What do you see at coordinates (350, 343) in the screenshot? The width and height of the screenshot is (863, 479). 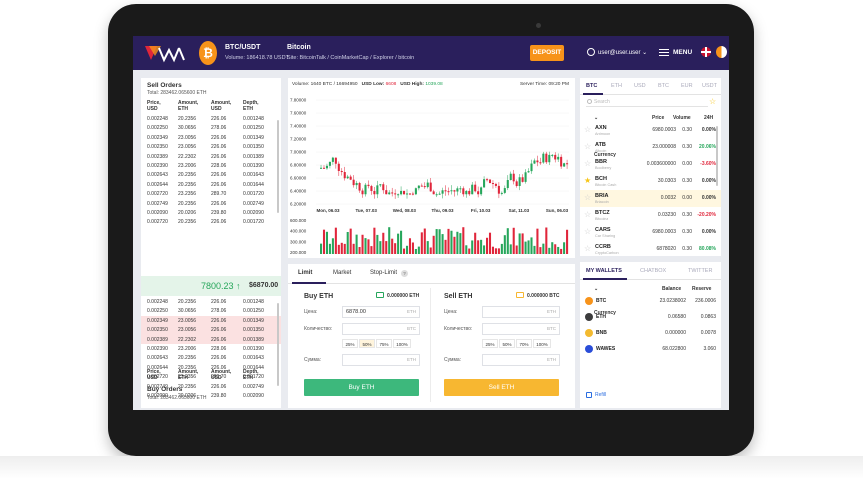 I see `buy-pct-25: 25%` at bounding box center [350, 343].